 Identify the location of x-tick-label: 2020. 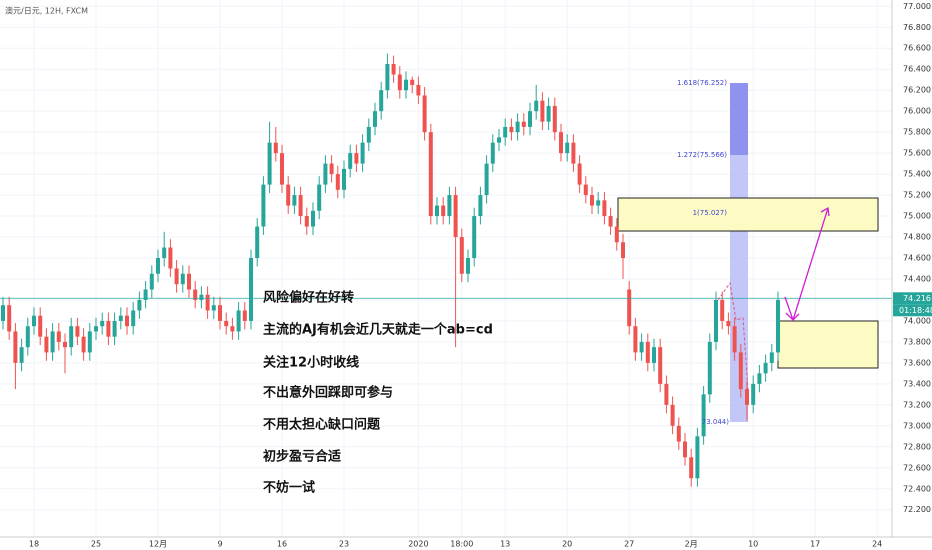
(418, 544).